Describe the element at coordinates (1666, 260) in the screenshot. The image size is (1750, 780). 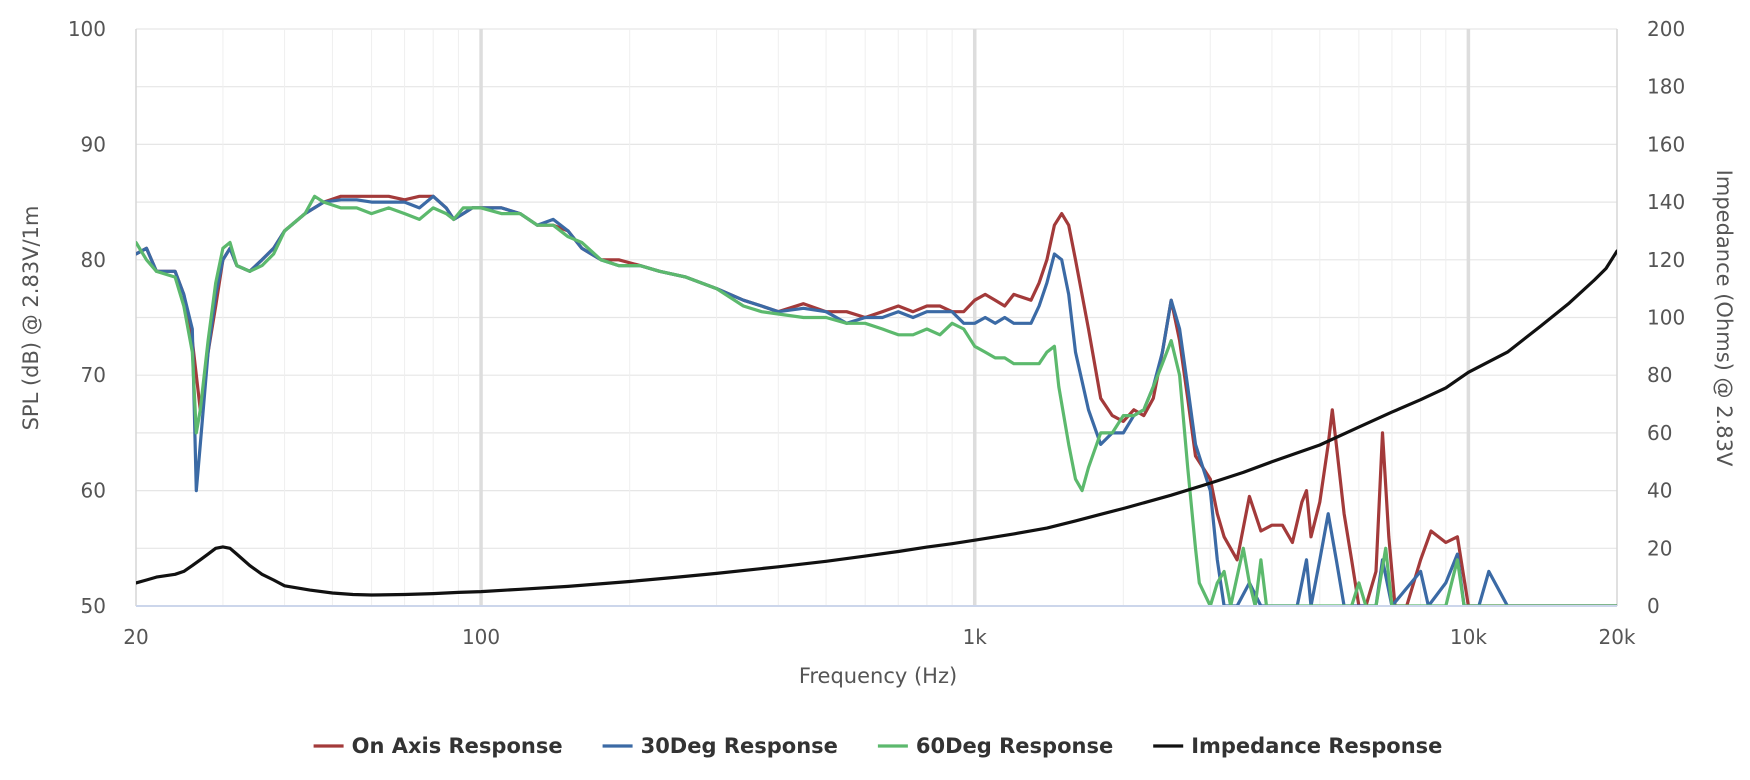
I see `right-y-tick-label: 120` at that location.